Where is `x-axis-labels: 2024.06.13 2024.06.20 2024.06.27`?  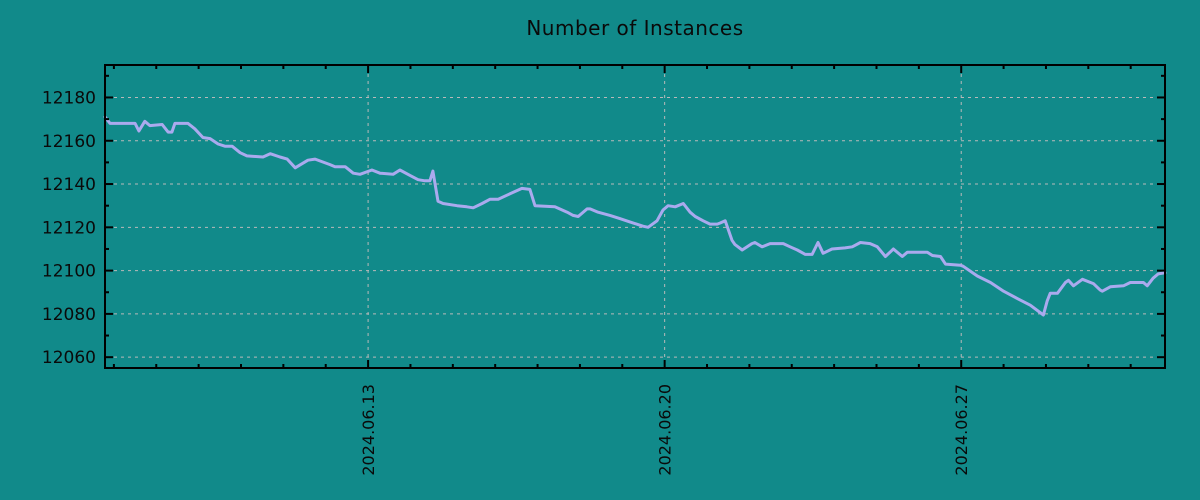 x-axis-labels: 2024.06.13 2024.06.20 2024.06.27 is located at coordinates (665, 430).